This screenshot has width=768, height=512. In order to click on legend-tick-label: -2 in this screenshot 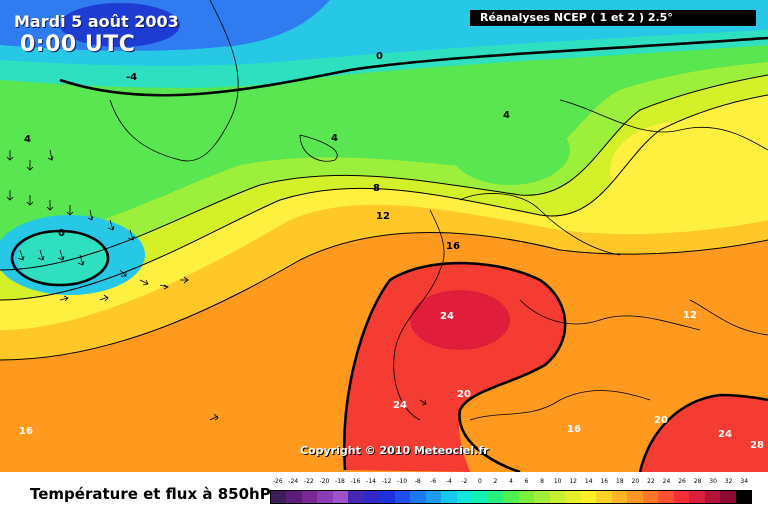, I will do `click(464, 481)`.